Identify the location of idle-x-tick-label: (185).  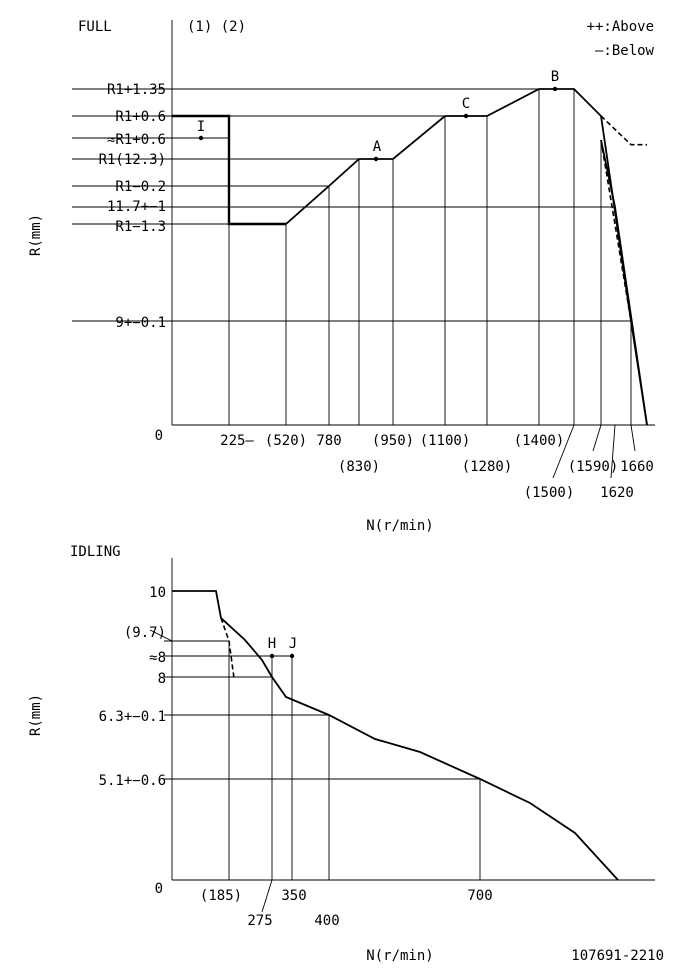
(221, 896).